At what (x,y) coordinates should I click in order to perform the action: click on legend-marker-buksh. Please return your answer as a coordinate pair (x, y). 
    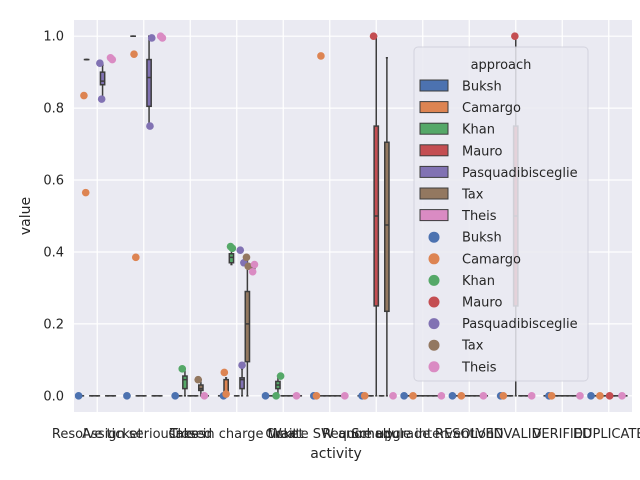
    Looking at the image, I should click on (434, 237).